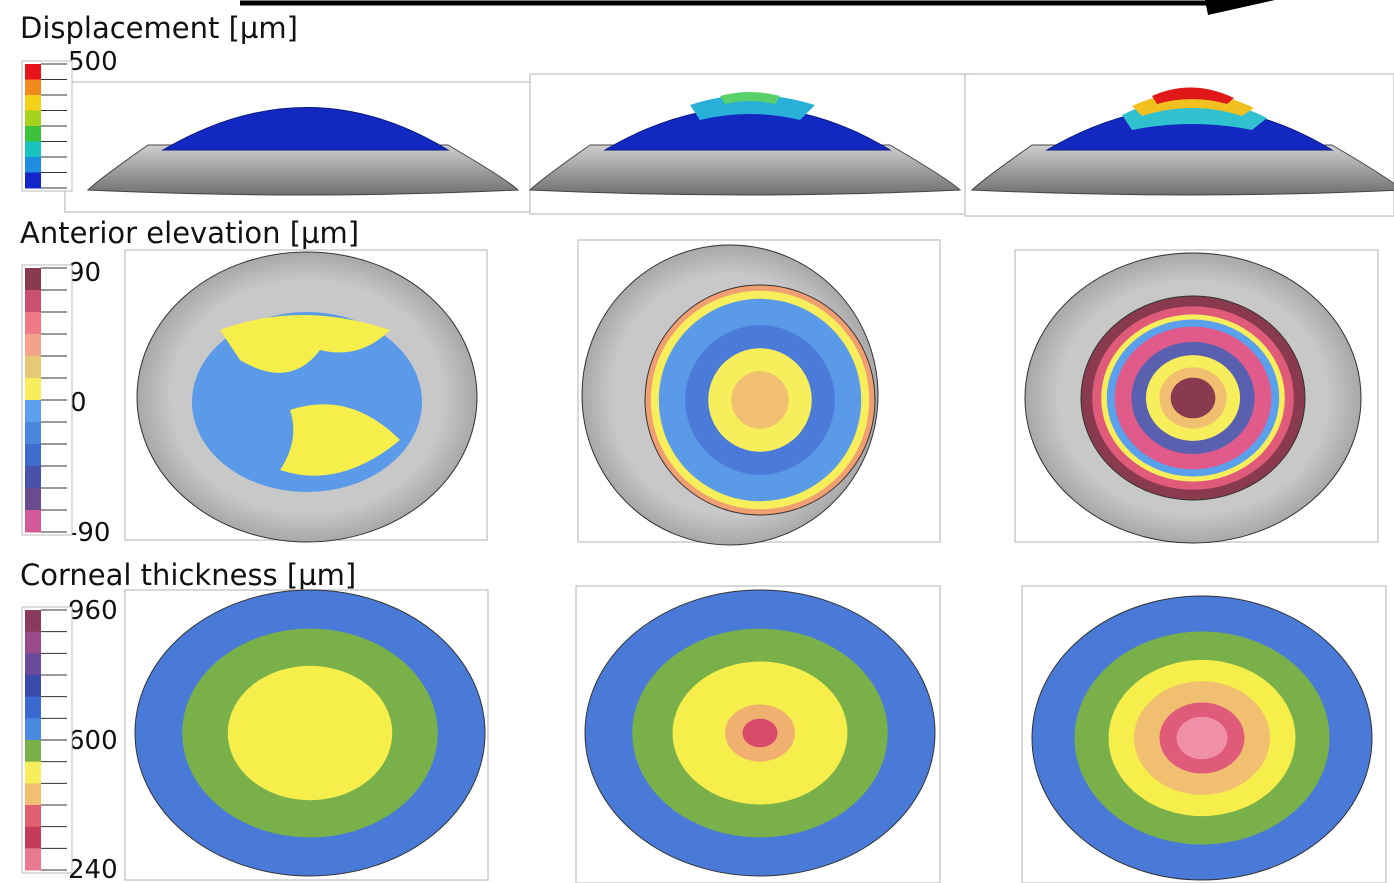  Describe the element at coordinates (305, 129) in the screenshot. I see `dome-cap` at that location.